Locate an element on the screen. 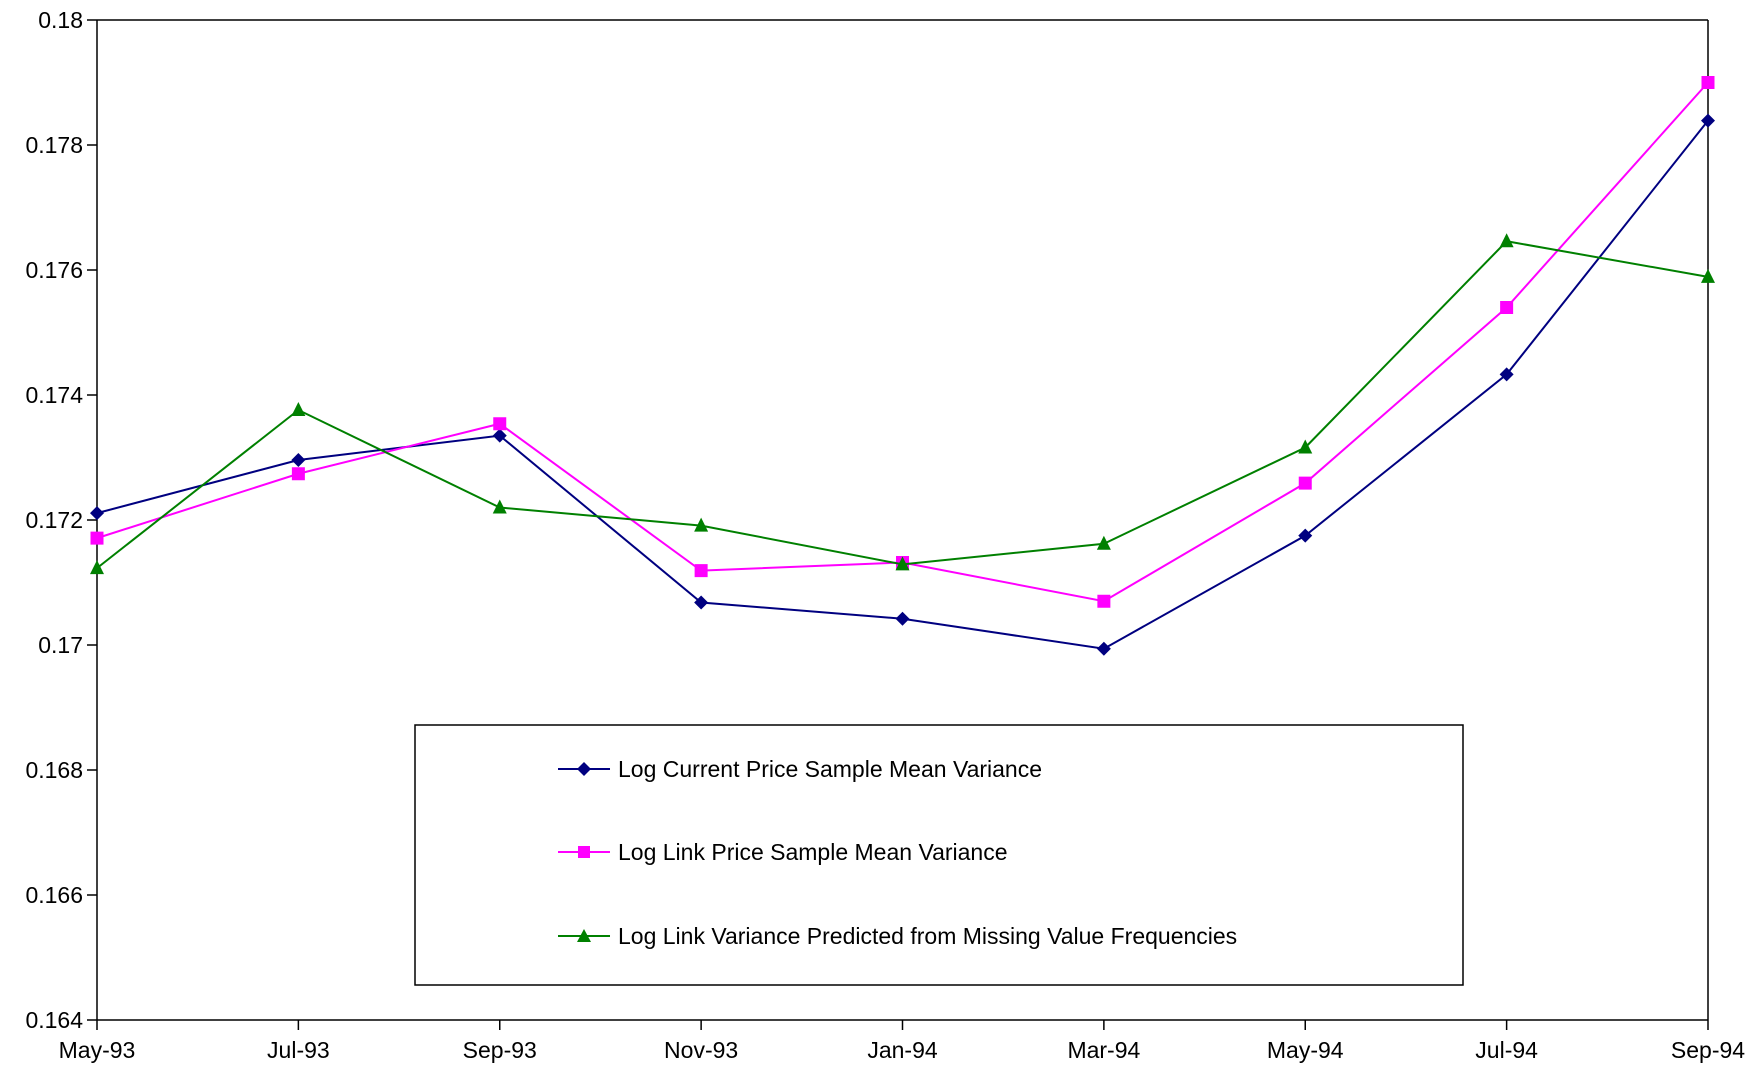  y-tick-label: 0.172 is located at coordinates (54, 520).